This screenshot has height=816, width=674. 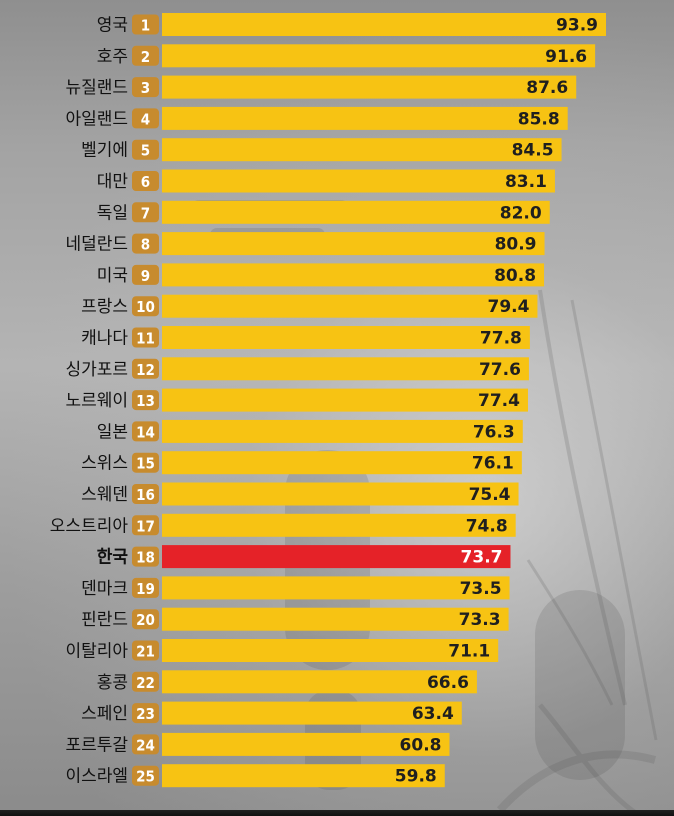 What do you see at coordinates (113, 558) in the screenshot?
I see `country-label: 한국` at bounding box center [113, 558].